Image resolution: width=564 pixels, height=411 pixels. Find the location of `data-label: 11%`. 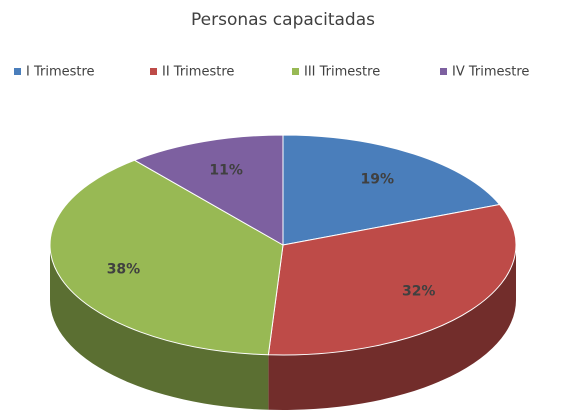

data-label: 11% is located at coordinates (226, 170).